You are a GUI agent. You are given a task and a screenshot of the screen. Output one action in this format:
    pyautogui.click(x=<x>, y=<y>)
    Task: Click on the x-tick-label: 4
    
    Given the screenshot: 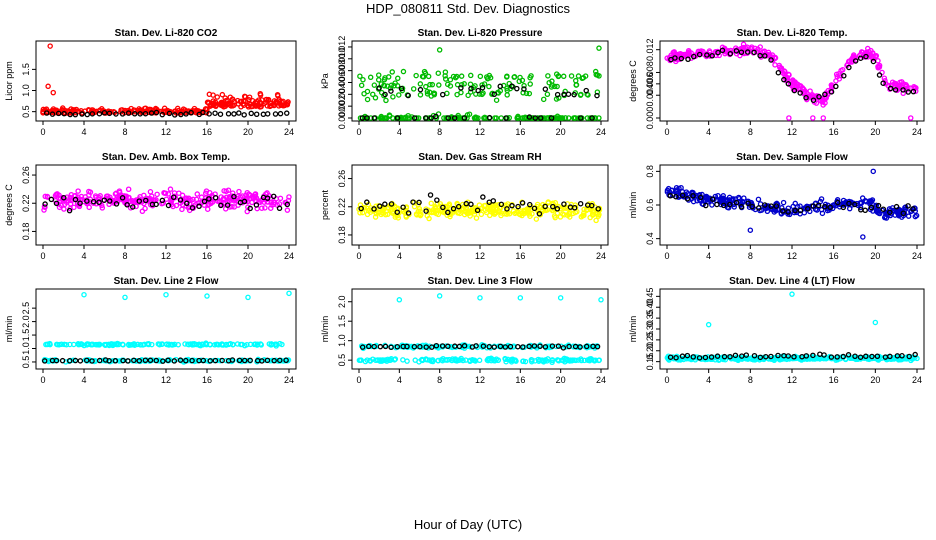 What is the action you would take?
    pyautogui.click(x=399, y=132)
    